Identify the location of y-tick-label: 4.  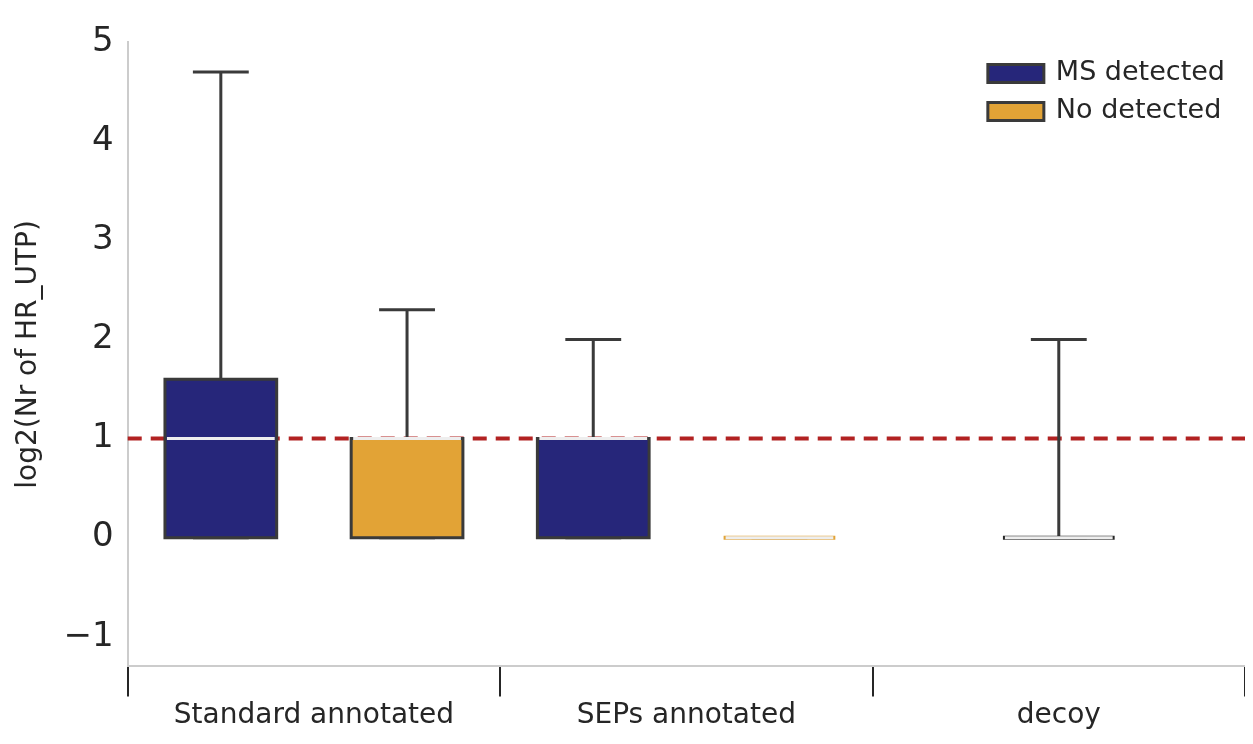
(103, 138).